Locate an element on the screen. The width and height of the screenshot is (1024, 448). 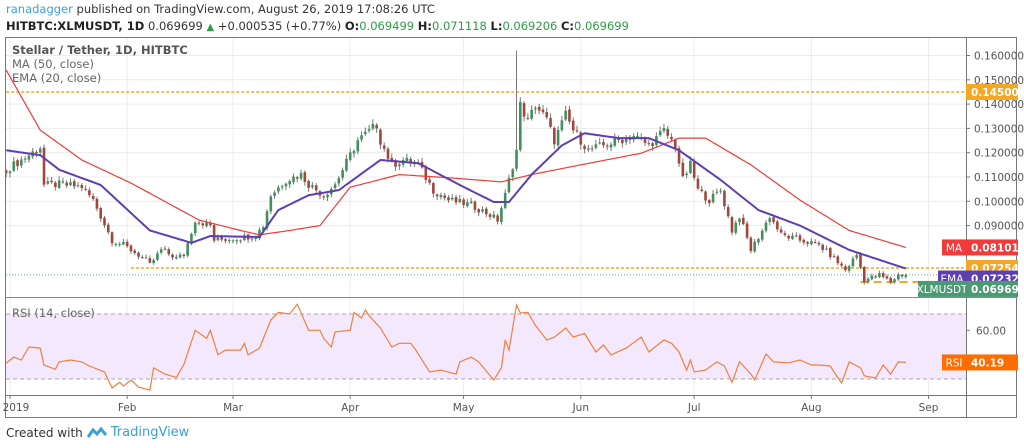
price-tick-label: 0.160000 is located at coordinates (999, 57).